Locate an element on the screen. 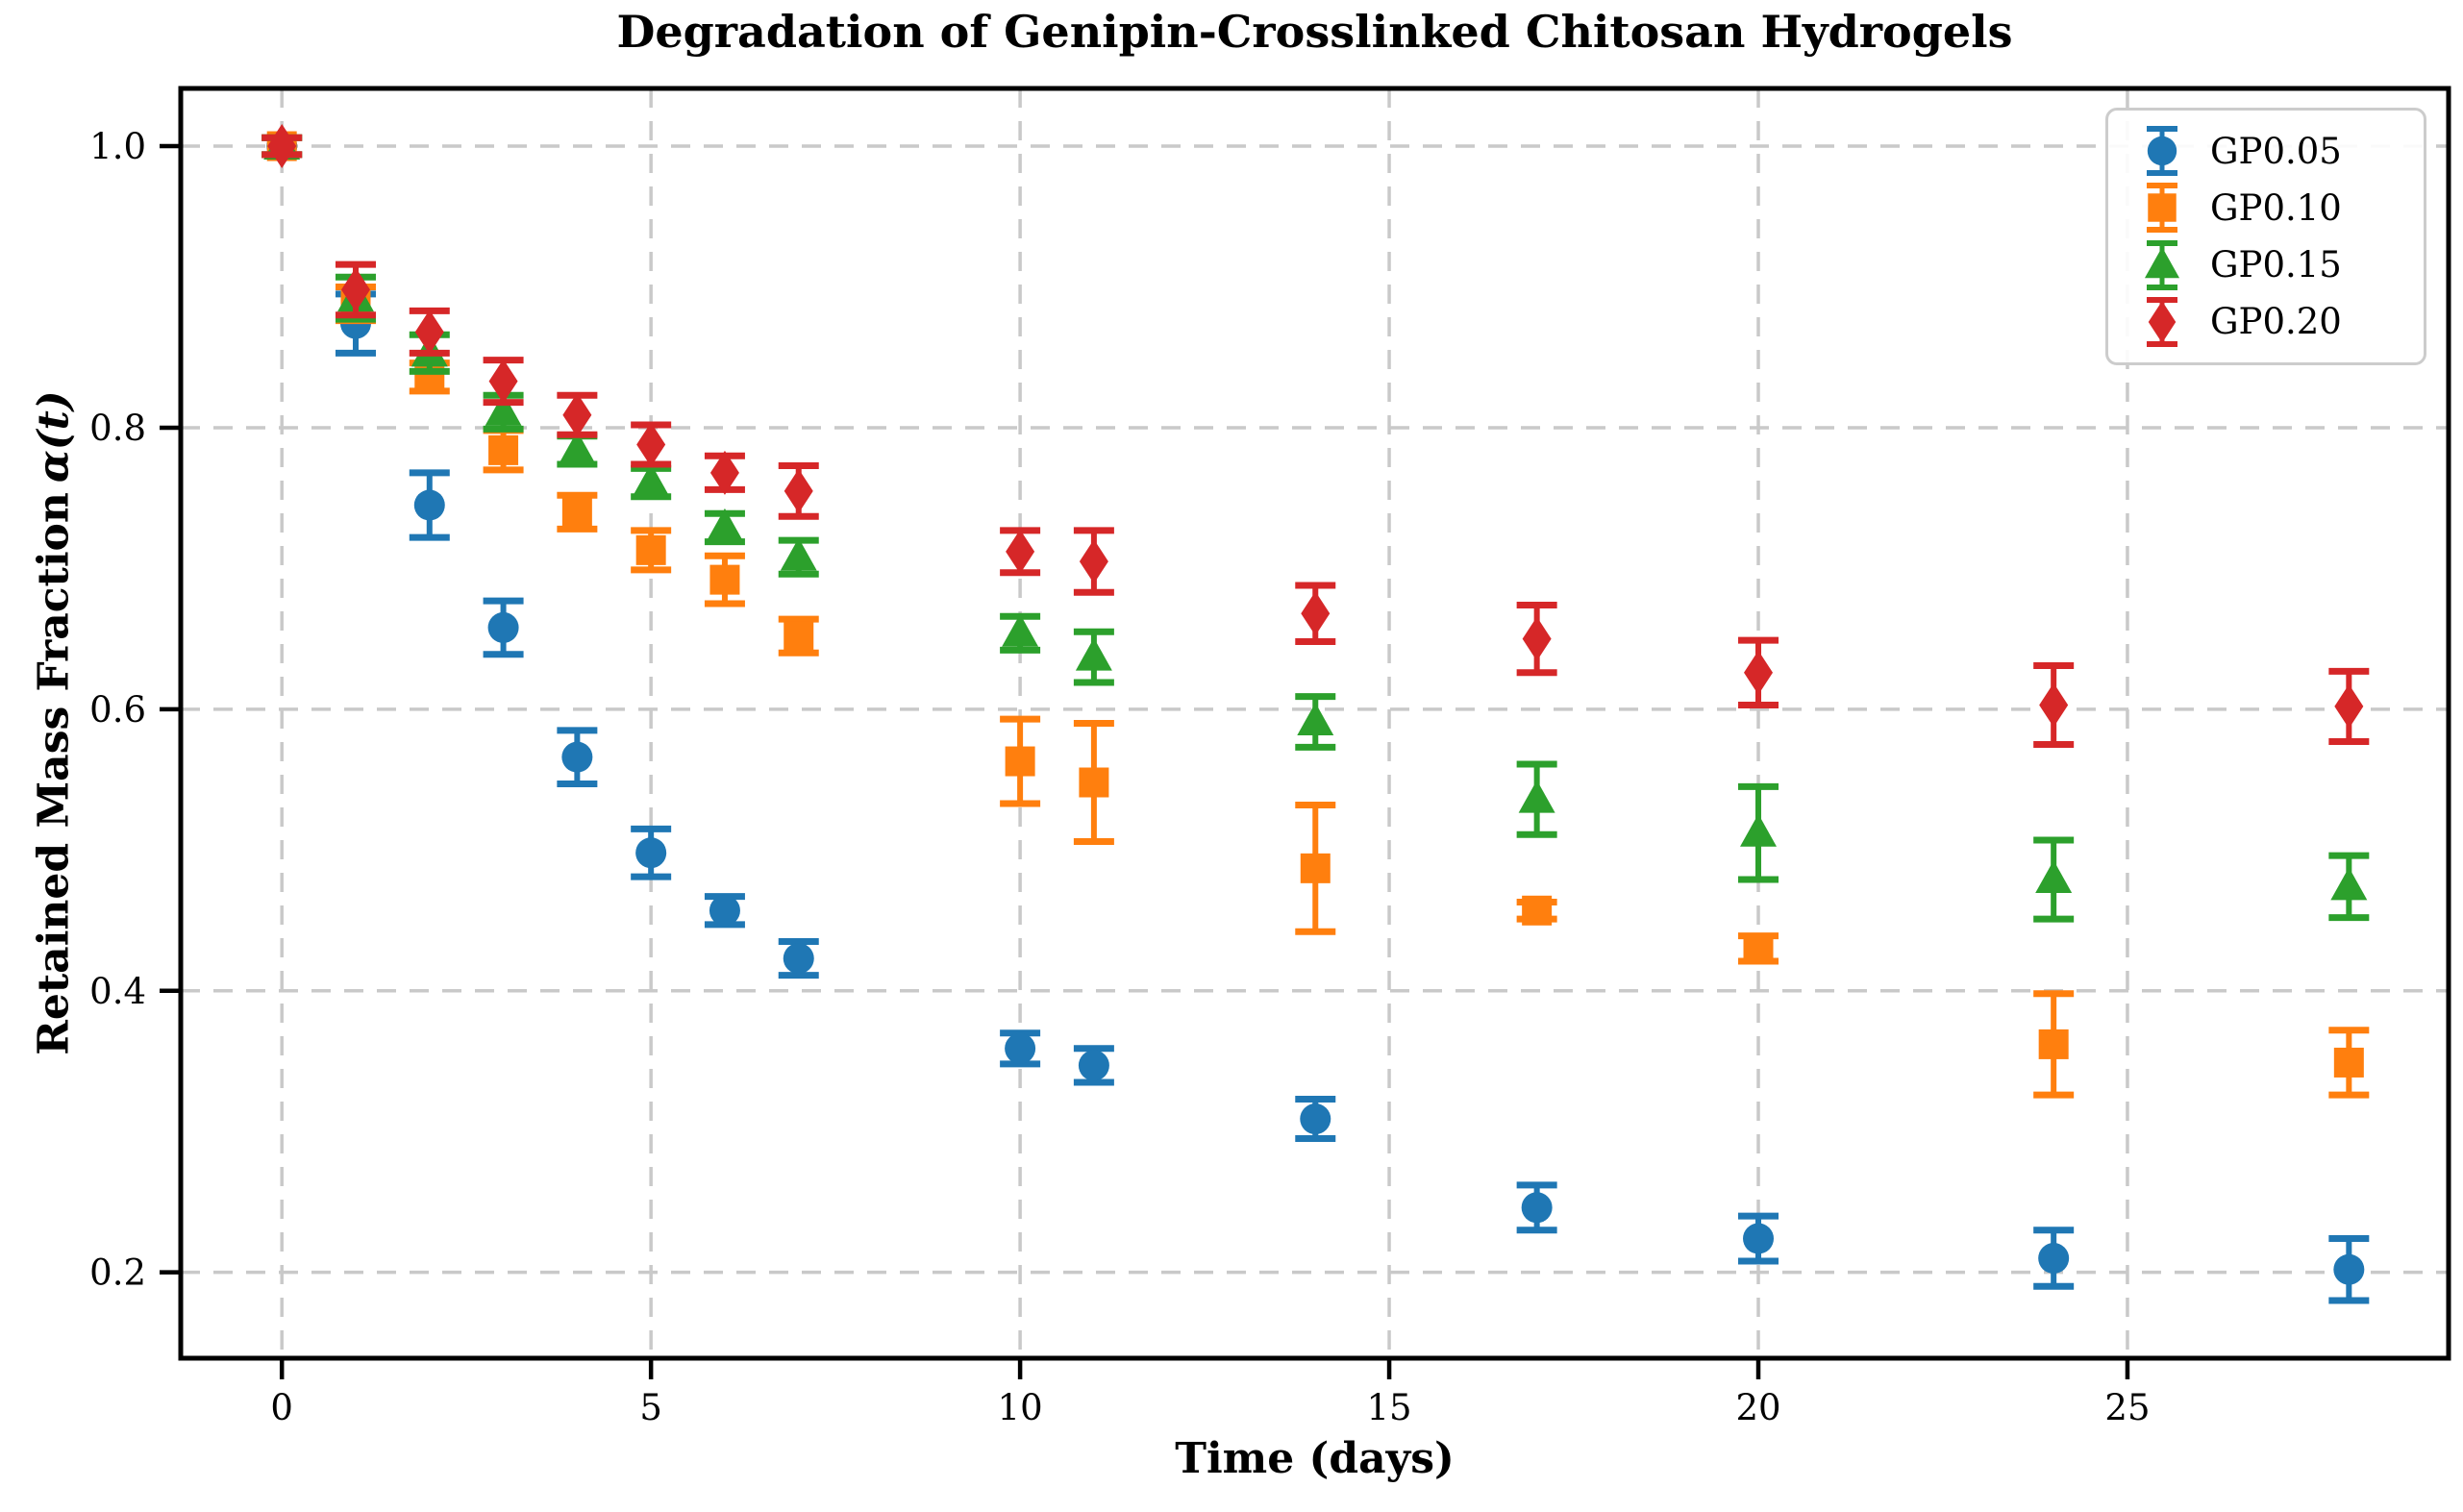 This screenshot has width=2463, height=1512. y-tick-label: 0.4 is located at coordinates (117, 991).